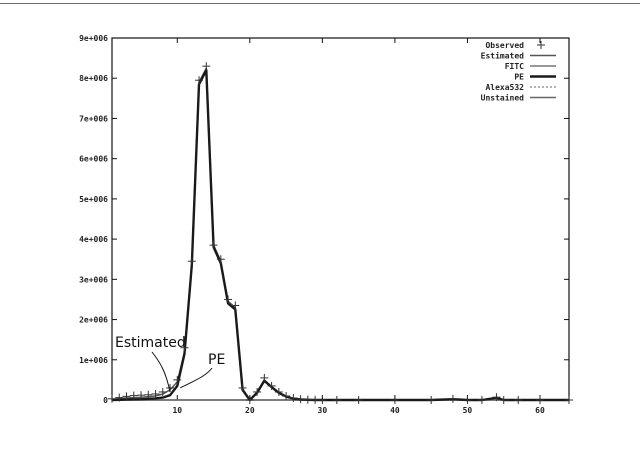 The width and height of the screenshot is (640, 469). What do you see at coordinates (514, 66) in the screenshot?
I see `legend-label-fitc: FITC` at bounding box center [514, 66].